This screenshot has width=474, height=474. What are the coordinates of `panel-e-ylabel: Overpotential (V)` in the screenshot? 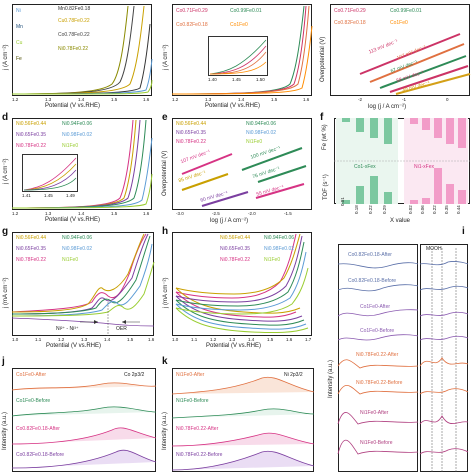 It's located at (165, 173).